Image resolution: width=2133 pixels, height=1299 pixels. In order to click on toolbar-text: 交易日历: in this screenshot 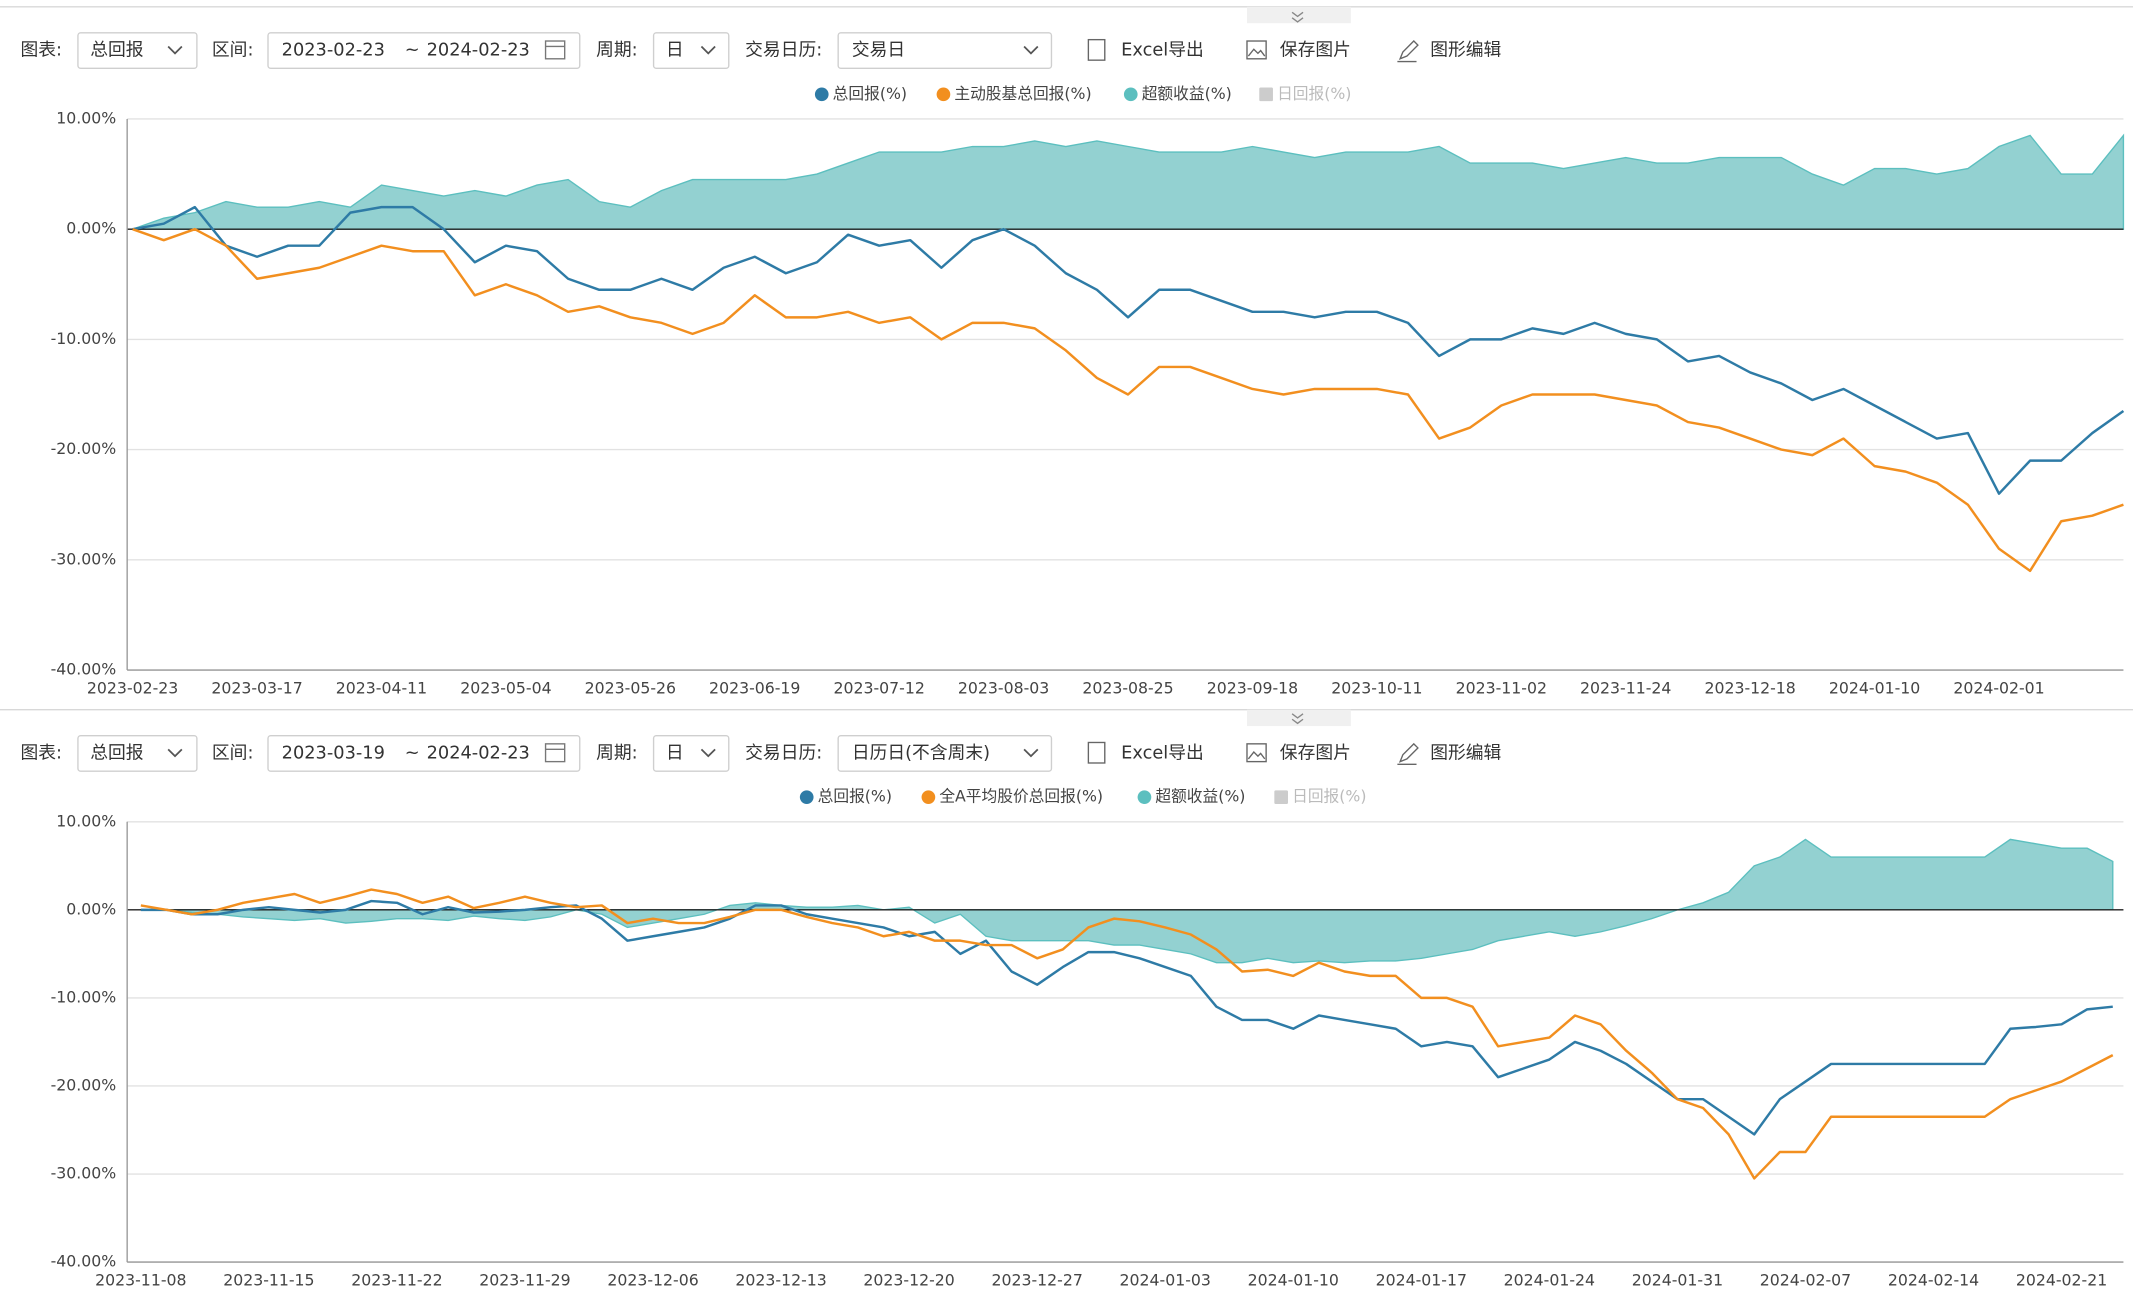, I will do `click(783, 50)`.